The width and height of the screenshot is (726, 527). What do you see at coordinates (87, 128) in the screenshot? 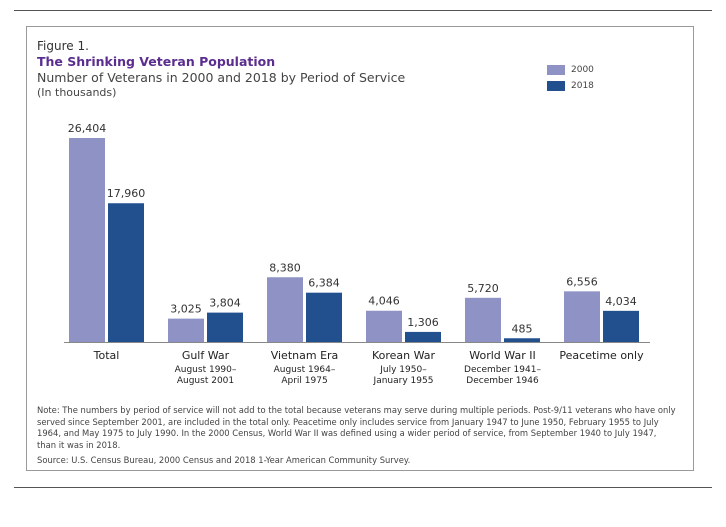
I see `data-label-2000-0: 26,404` at bounding box center [87, 128].